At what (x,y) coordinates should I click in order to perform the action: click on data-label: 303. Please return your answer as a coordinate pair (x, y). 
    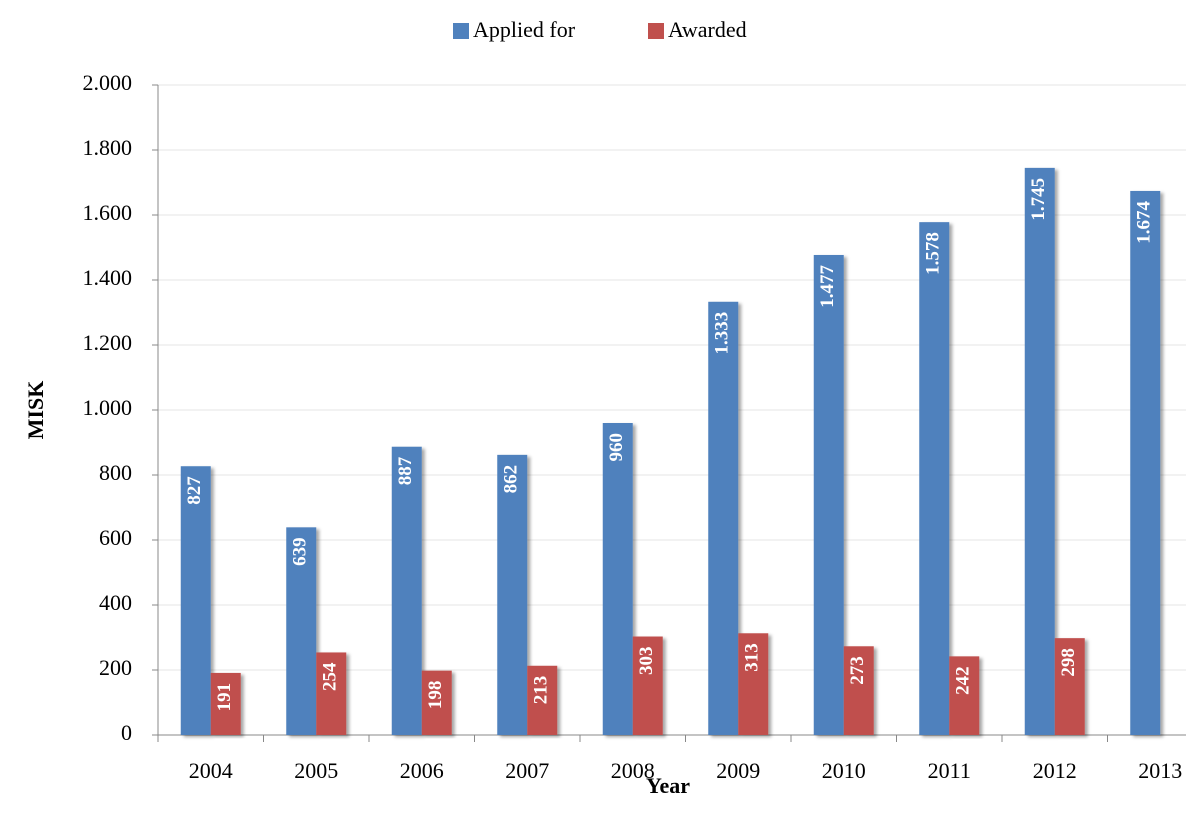
    Looking at the image, I should click on (646, 661).